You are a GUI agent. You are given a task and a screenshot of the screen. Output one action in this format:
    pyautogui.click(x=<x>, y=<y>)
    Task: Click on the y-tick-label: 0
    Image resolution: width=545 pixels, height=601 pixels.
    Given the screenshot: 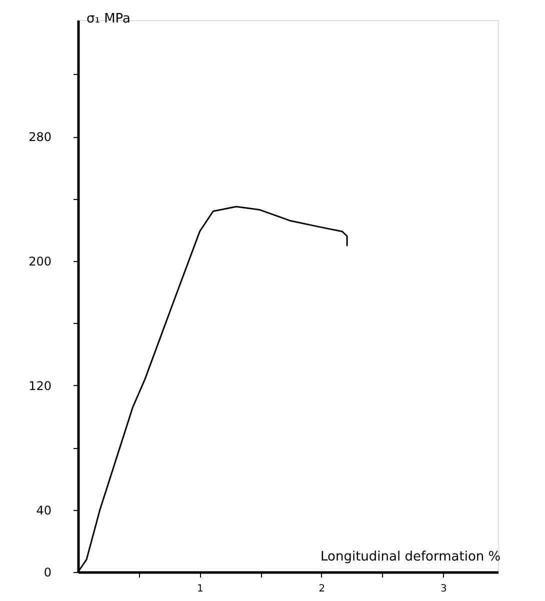 What is the action you would take?
    pyautogui.click(x=48, y=573)
    